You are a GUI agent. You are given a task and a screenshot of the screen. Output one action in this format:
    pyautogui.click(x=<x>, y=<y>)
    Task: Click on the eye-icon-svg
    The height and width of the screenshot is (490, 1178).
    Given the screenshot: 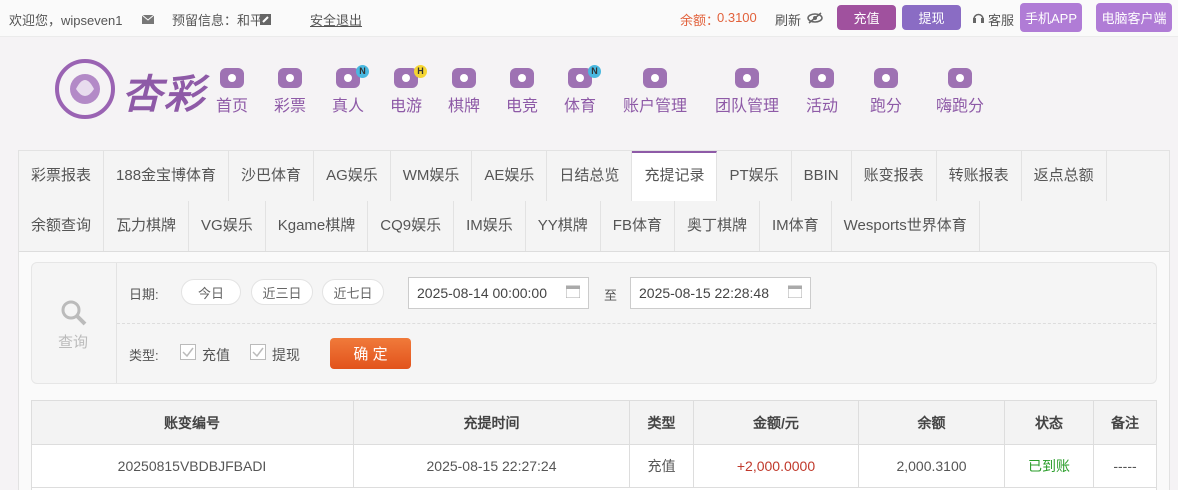 What is the action you would take?
    pyautogui.click(x=815, y=18)
    